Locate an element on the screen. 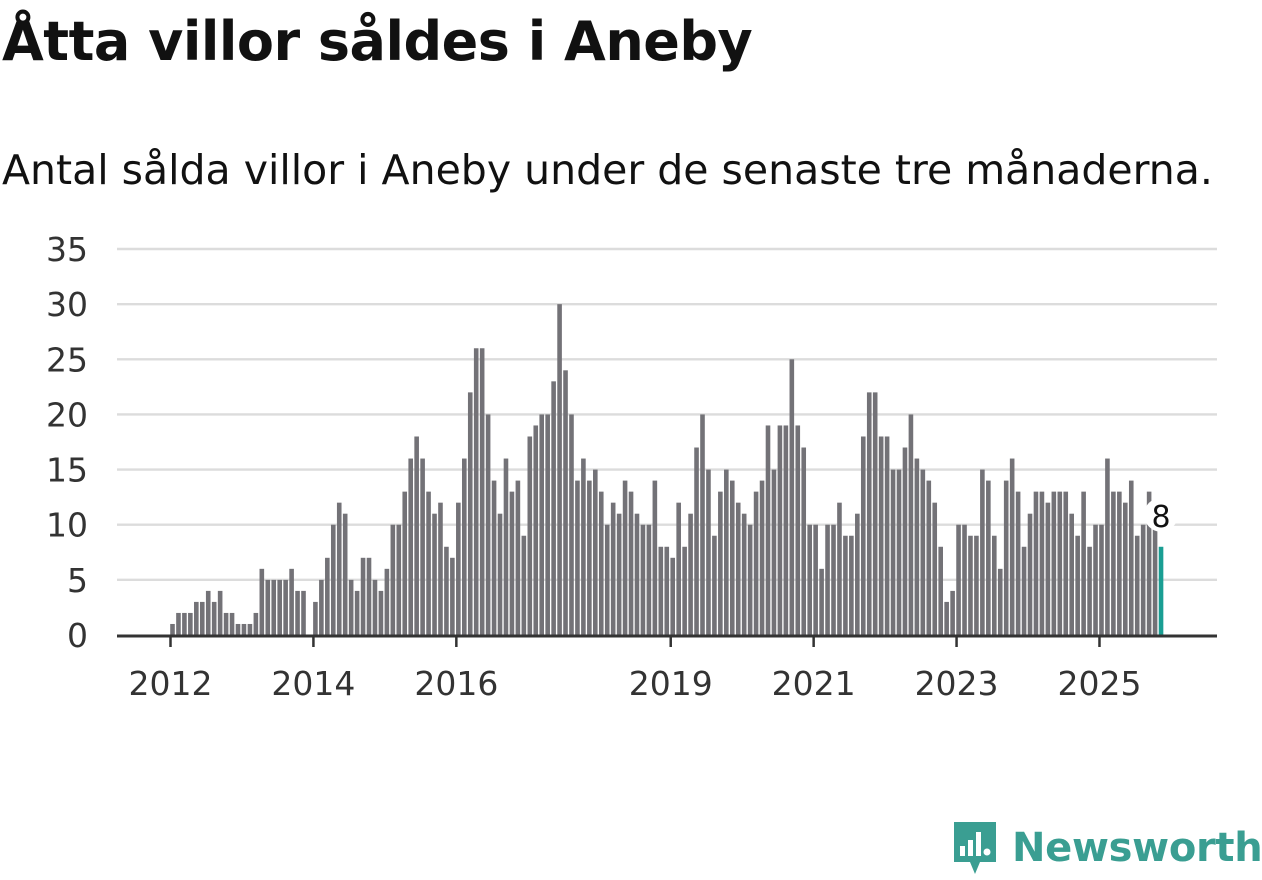 Image resolution: width=1262 pixels, height=880 pixels. x-tick-label: 2012 is located at coordinates (171, 683).